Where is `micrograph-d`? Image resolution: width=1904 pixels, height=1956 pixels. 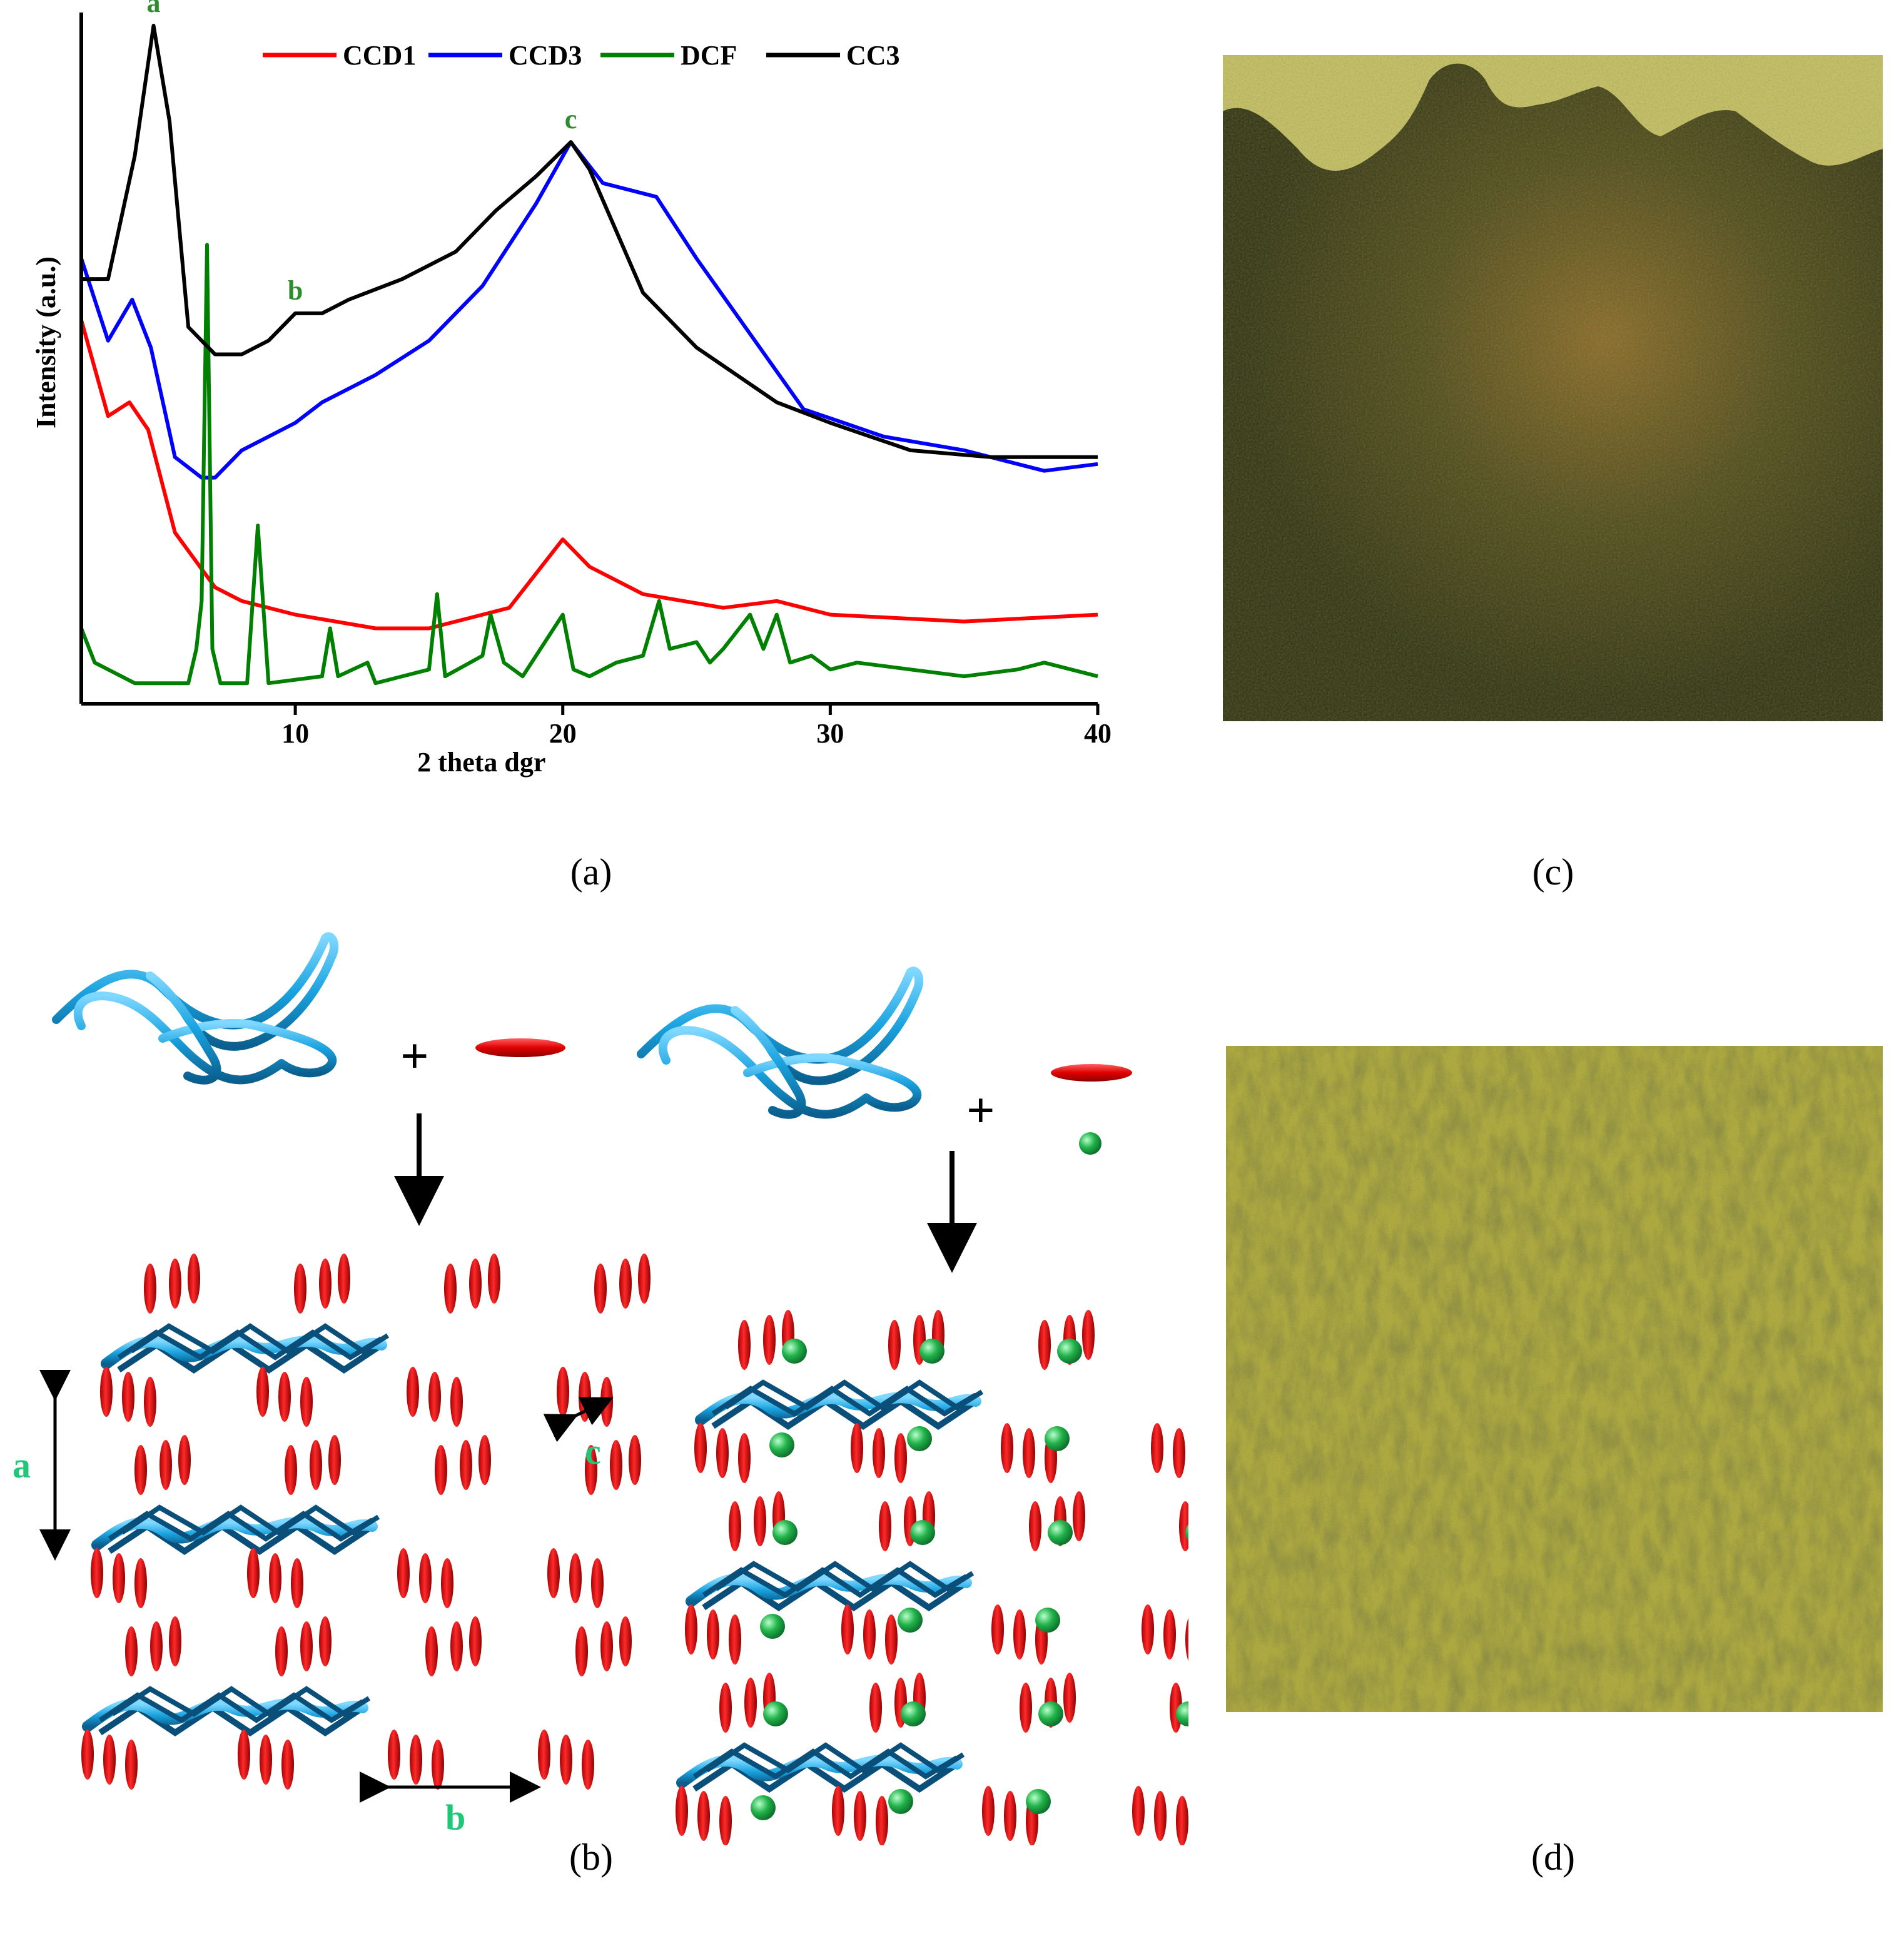 micrograph-d is located at coordinates (1554, 1379).